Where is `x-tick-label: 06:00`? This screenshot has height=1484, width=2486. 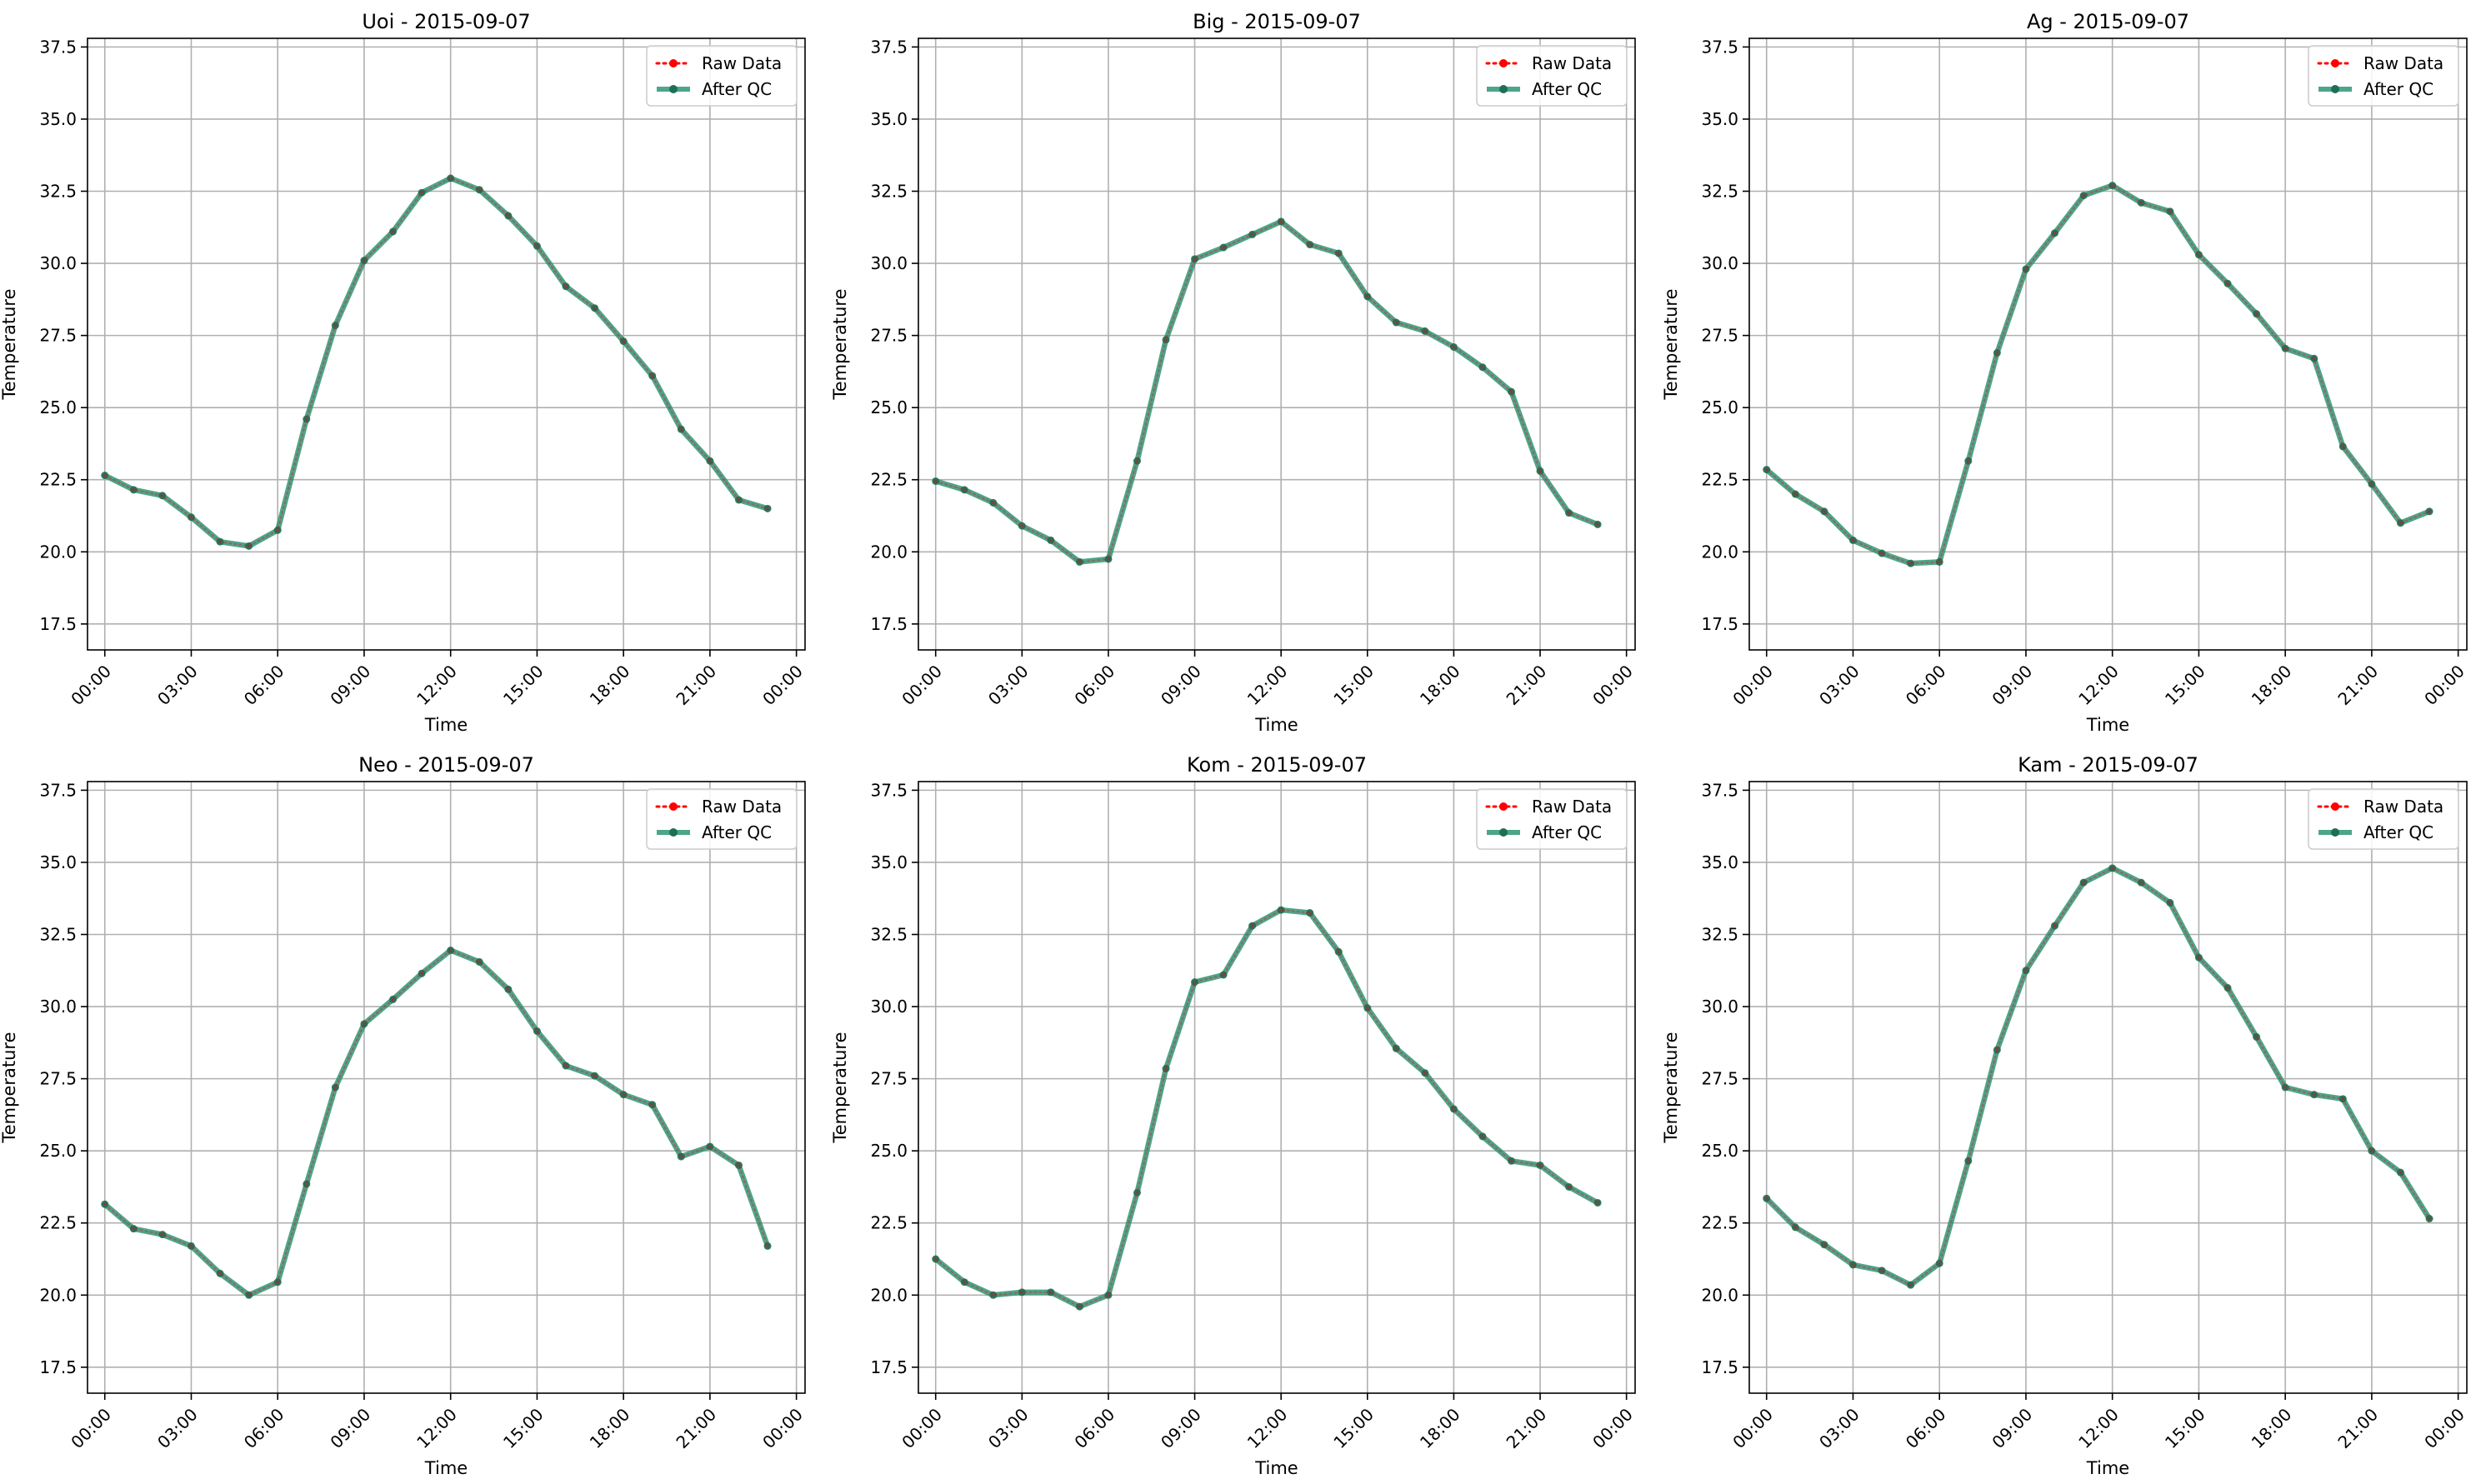 x-tick-label: 06:00 is located at coordinates (1095, 685).